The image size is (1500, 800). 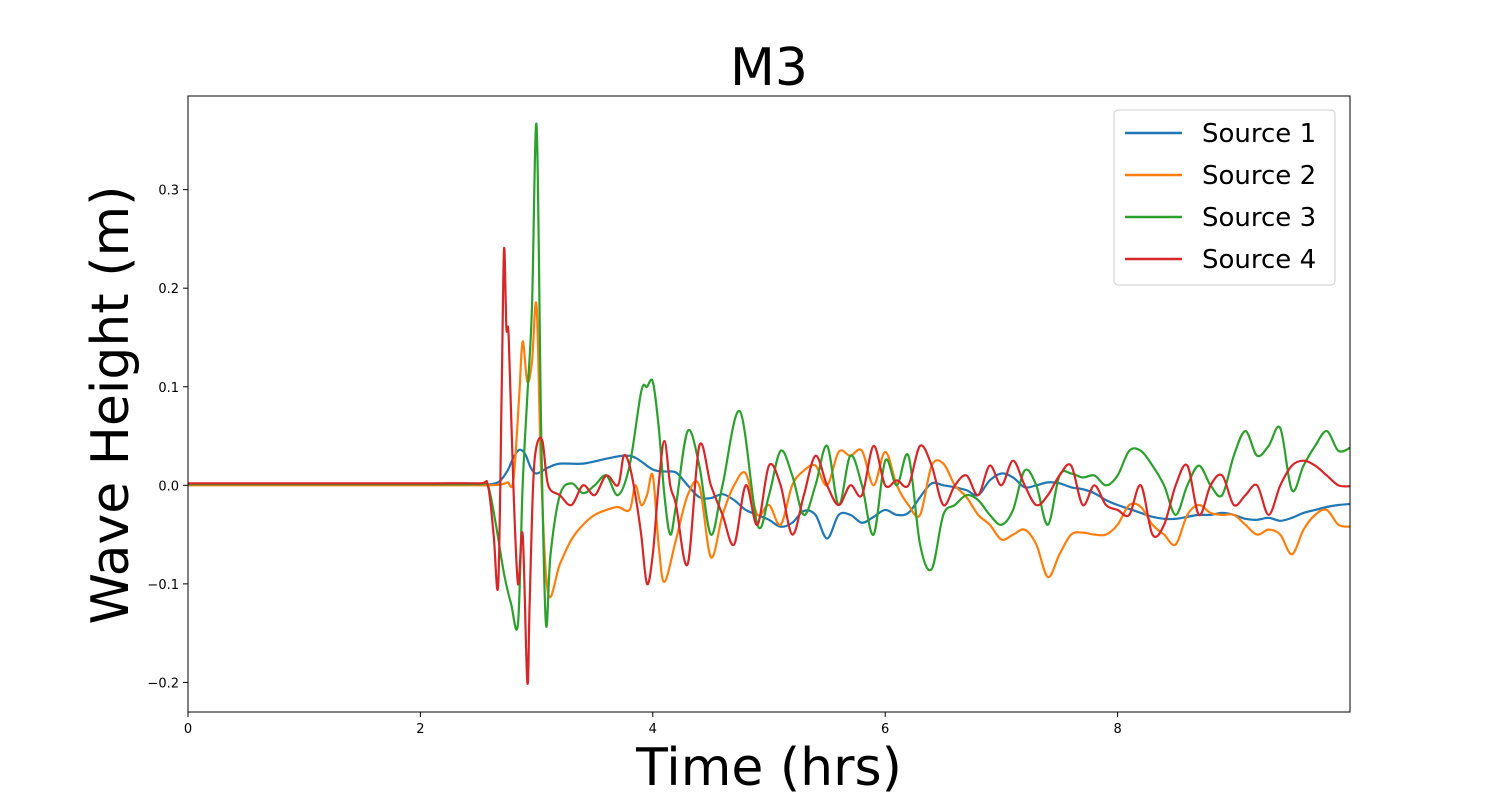 What do you see at coordinates (168, 289) in the screenshot?
I see `y-tick-label: 0.2` at bounding box center [168, 289].